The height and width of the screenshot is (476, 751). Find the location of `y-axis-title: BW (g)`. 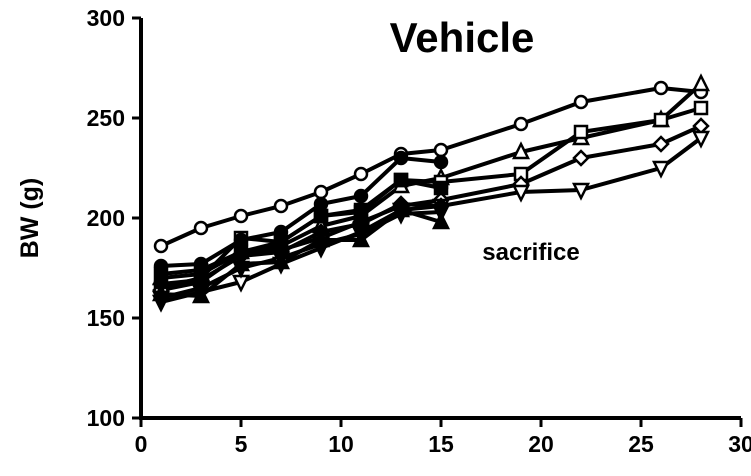

y-axis-title: BW (g) is located at coordinates (30, 218).